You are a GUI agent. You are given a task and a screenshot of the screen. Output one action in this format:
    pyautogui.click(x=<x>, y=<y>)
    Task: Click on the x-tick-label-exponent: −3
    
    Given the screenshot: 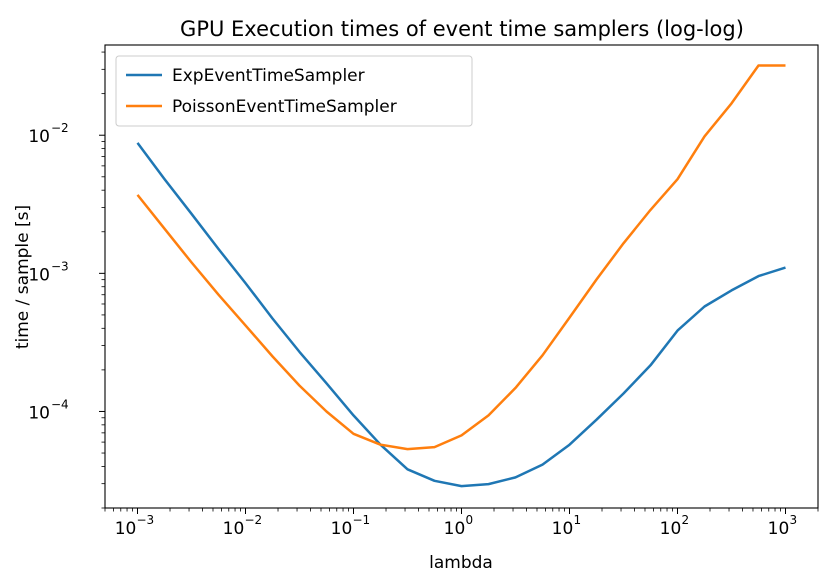 What is the action you would take?
    pyautogui.click(x=146, y=520)
    